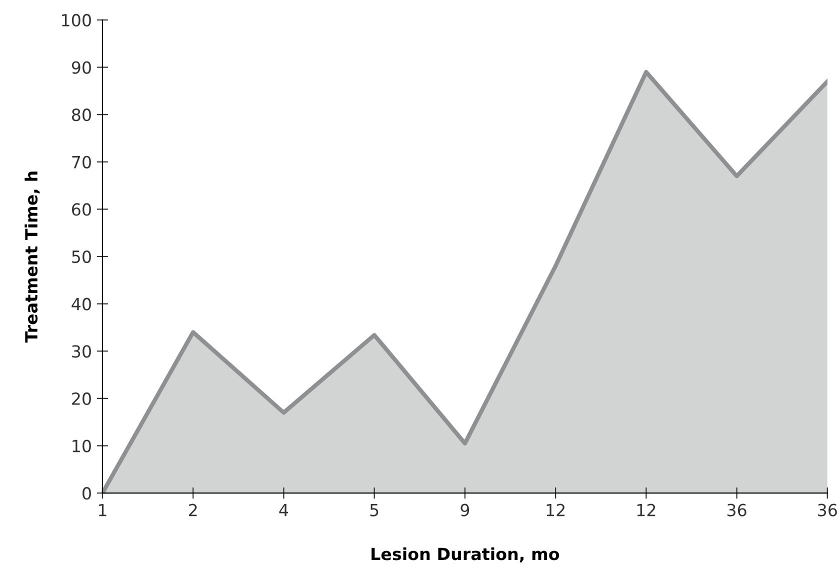 The height and width of the screenshot is (570, 840). What do you see at coordinates (374, 510) in the screenshot?
I see `x-tick-label: 5` at bounding box center [374, 510].